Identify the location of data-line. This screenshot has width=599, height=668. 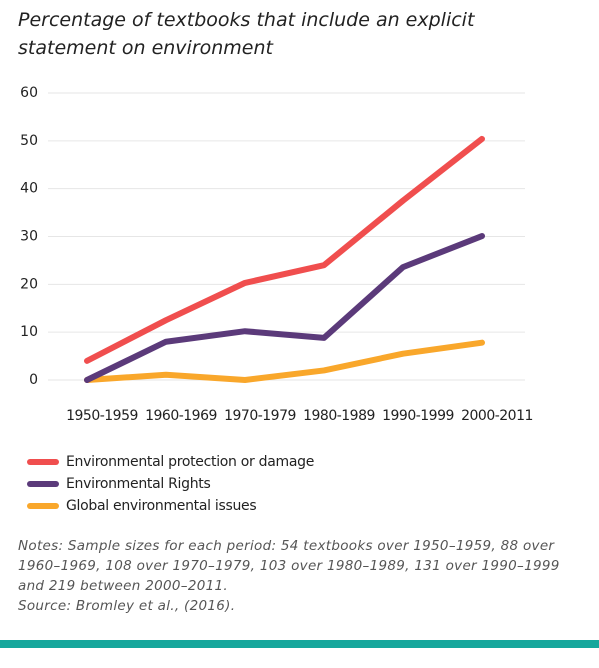
(284, 361).